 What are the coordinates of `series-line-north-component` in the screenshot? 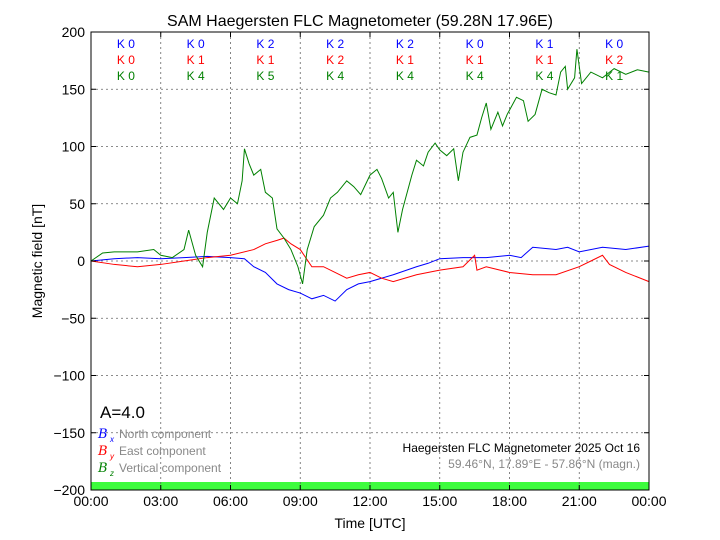 It's located at (370, 273).